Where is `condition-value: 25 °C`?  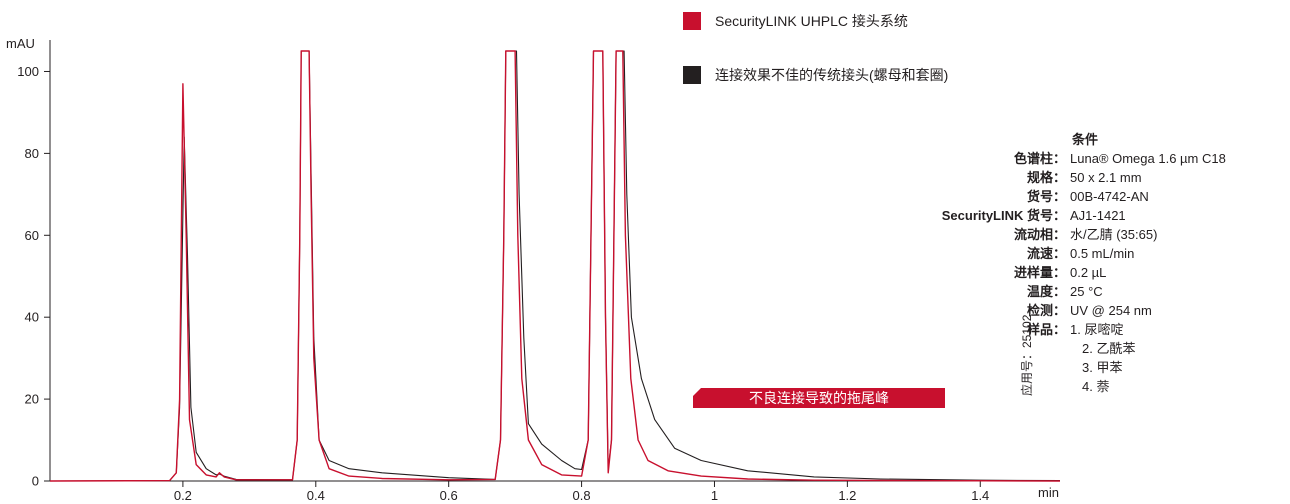
condition-value: 25 °C is located at coordinates (1086, 291).